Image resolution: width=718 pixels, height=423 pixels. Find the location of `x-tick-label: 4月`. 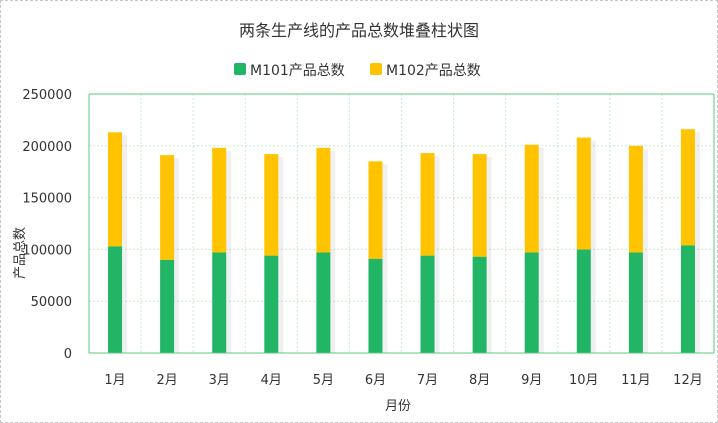

x-tick-label: 4月 is located at coordinates (271, 380).